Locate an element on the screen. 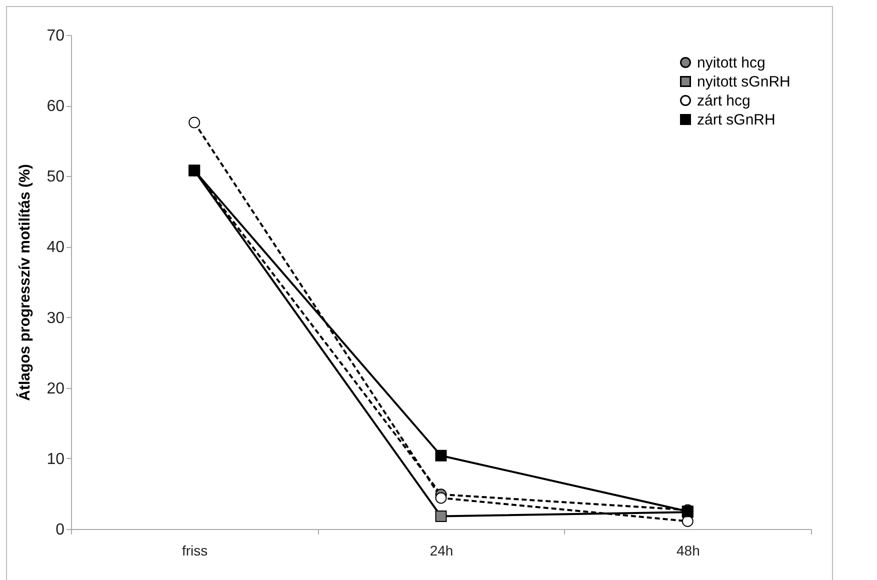  y-tick-label: 50 is located at coordinates (55, 177).